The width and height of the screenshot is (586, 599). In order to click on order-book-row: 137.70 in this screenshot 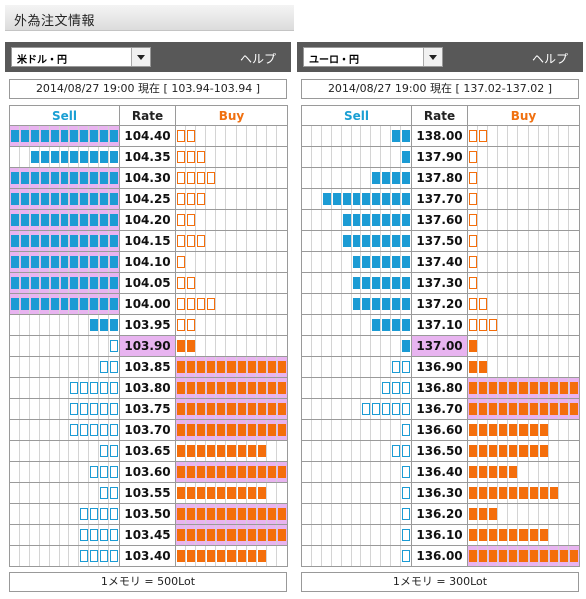, I will do `click(440, 199)`.